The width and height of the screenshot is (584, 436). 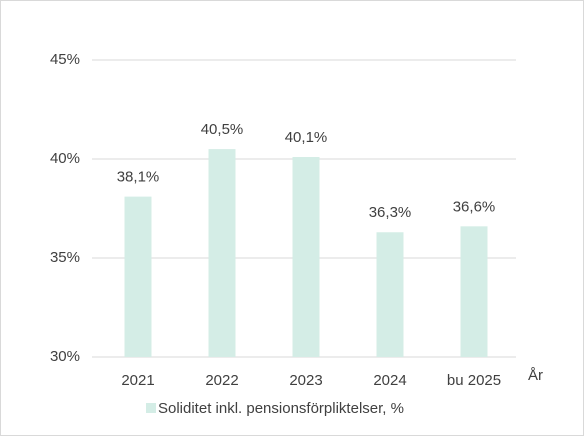 I want to click on data-label: 36,6%, so click(x=474, y=206).